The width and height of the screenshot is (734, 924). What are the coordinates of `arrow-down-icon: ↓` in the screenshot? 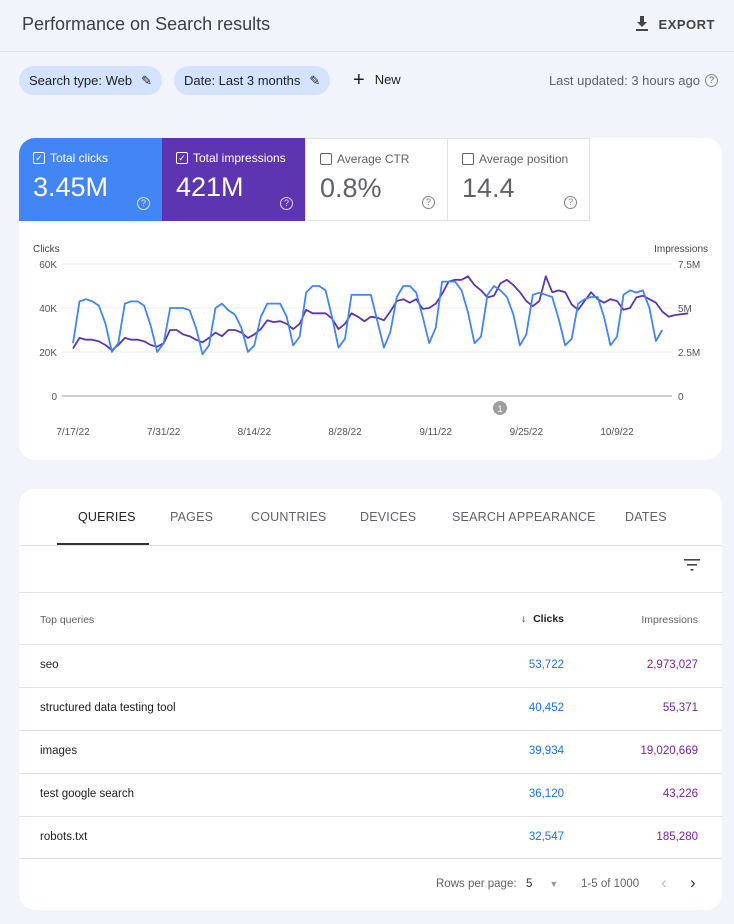 It's located at (523, 619).